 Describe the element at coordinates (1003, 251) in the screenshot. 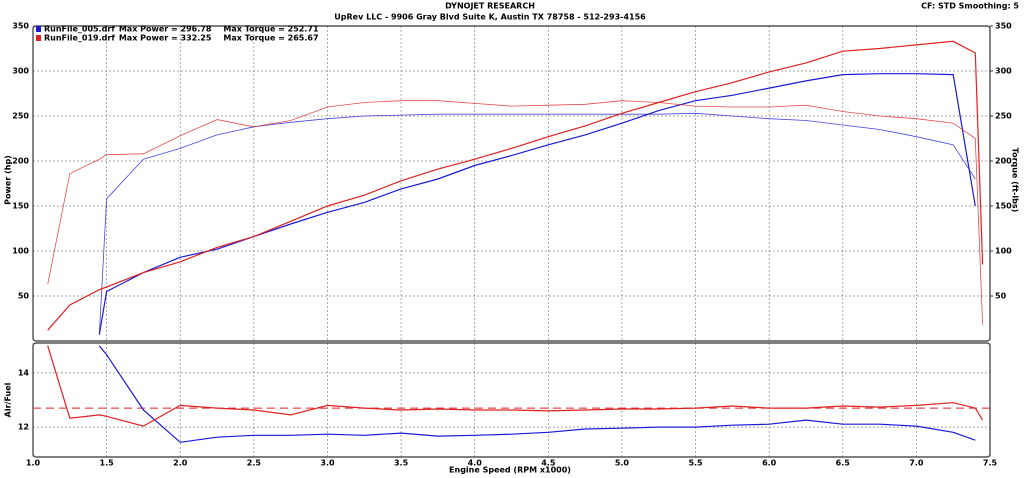

I see `y2-tick-label: 100` at that location.